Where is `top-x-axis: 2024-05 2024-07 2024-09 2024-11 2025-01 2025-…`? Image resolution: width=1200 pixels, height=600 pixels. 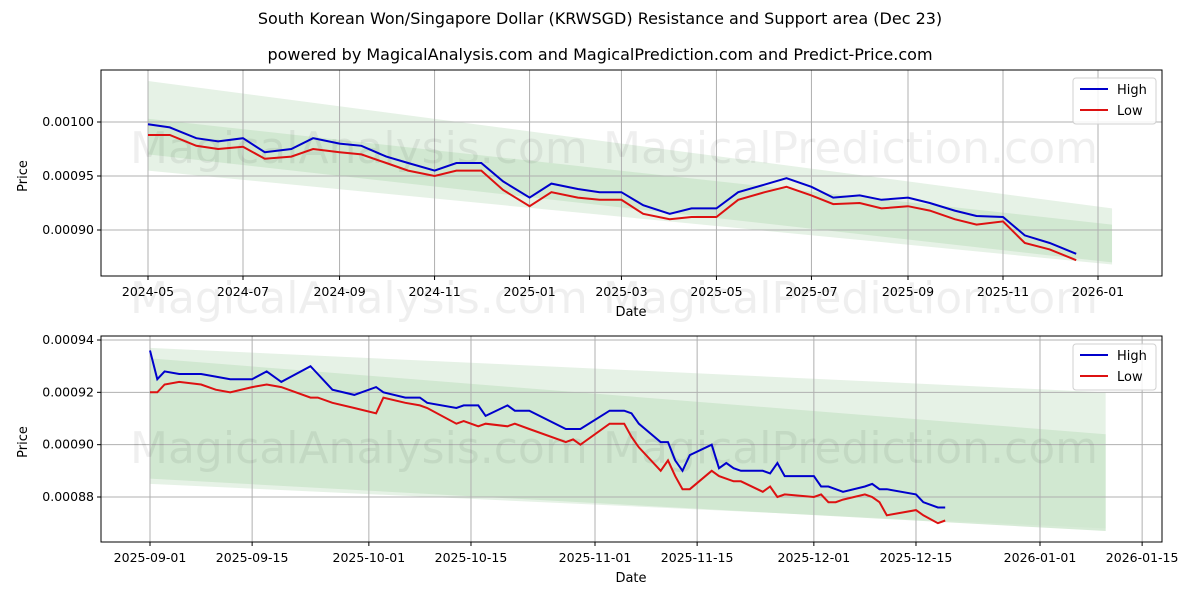
top-x-axis: 2024-05 2024-07 2024-09 2024-11 2025-01 2025-… is located at coordinates (623, 287).